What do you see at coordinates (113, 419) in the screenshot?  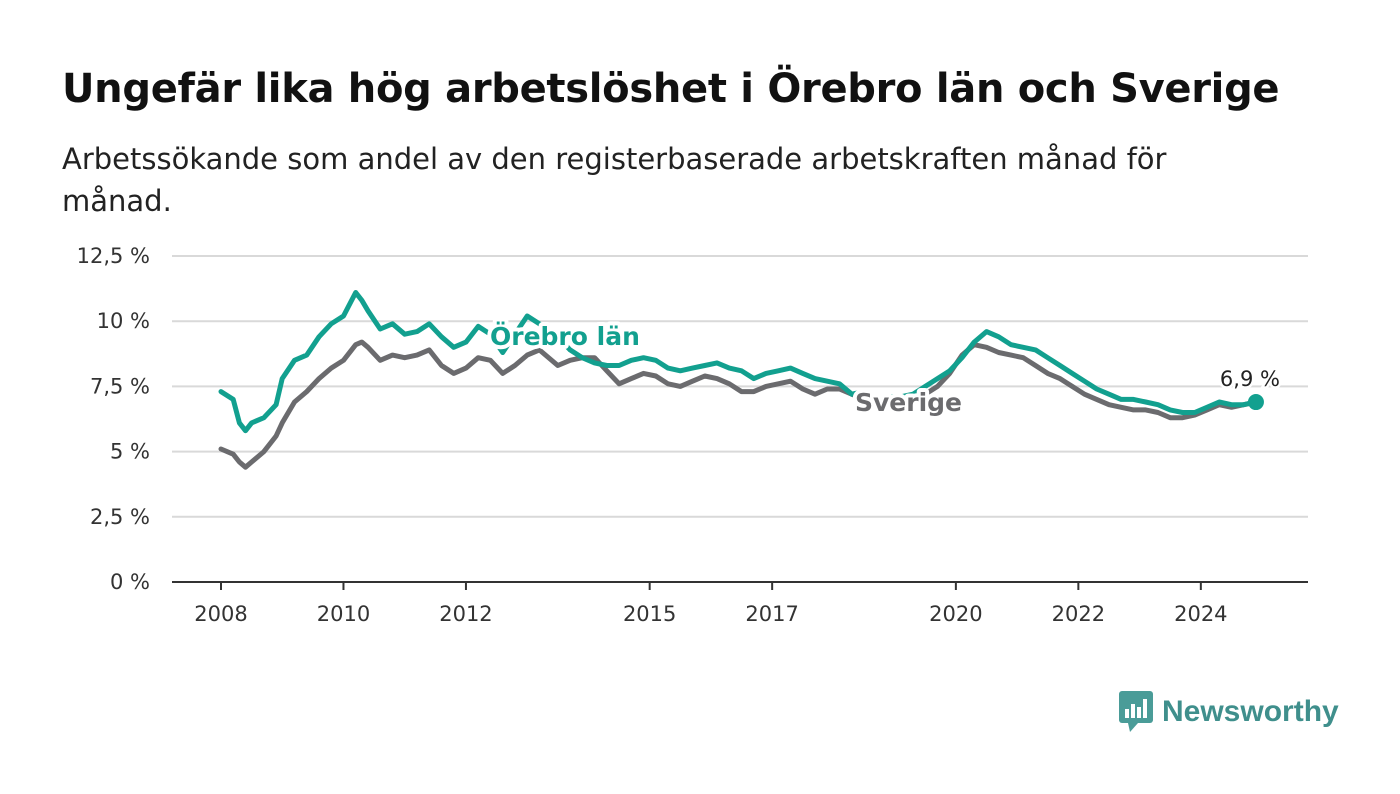 I see `y-axis-ticks: 0 % 2,5 % 5 % 7,5 % 10 % 12,5 %` at bounding box center [113, 419].